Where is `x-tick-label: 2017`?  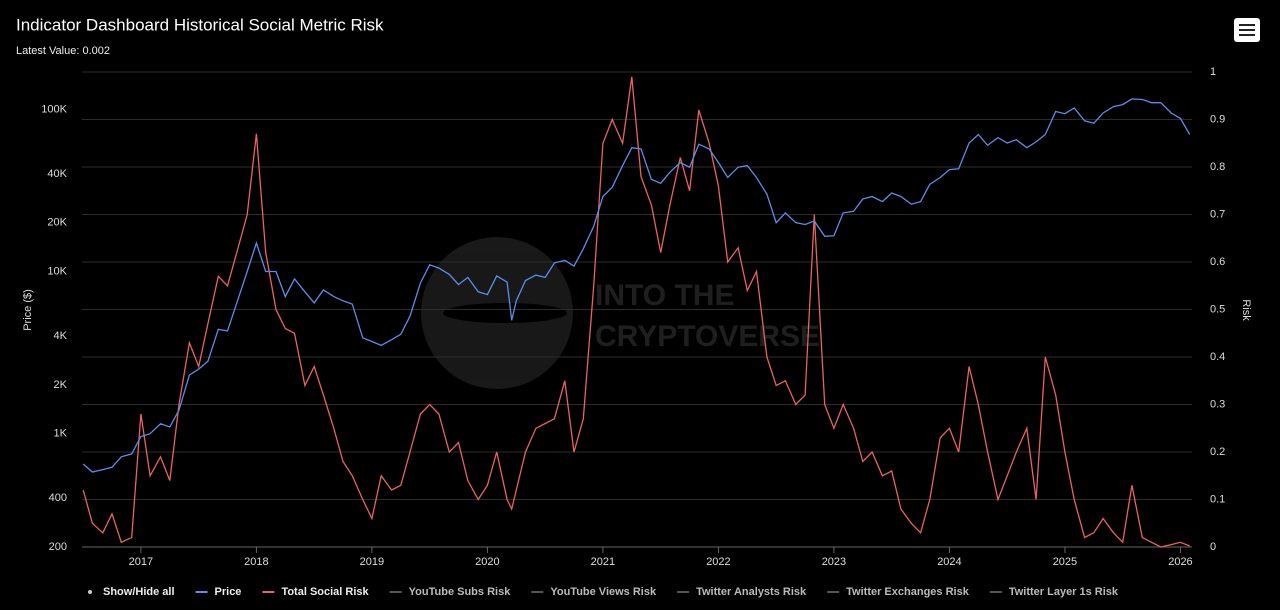
x-tick-label: 2017 is located at coordinates (141, 562).